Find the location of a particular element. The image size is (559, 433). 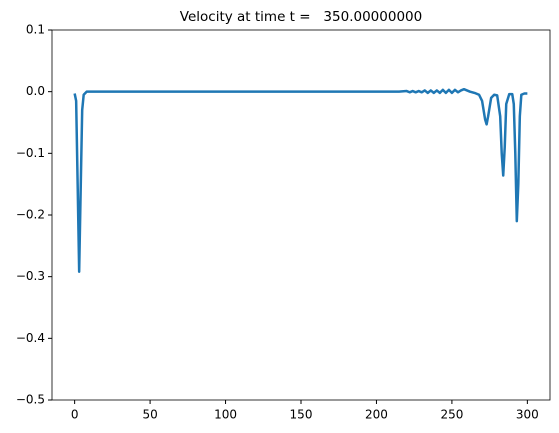

y-tick-label: −0.5 is located at coordinates (30, 400).